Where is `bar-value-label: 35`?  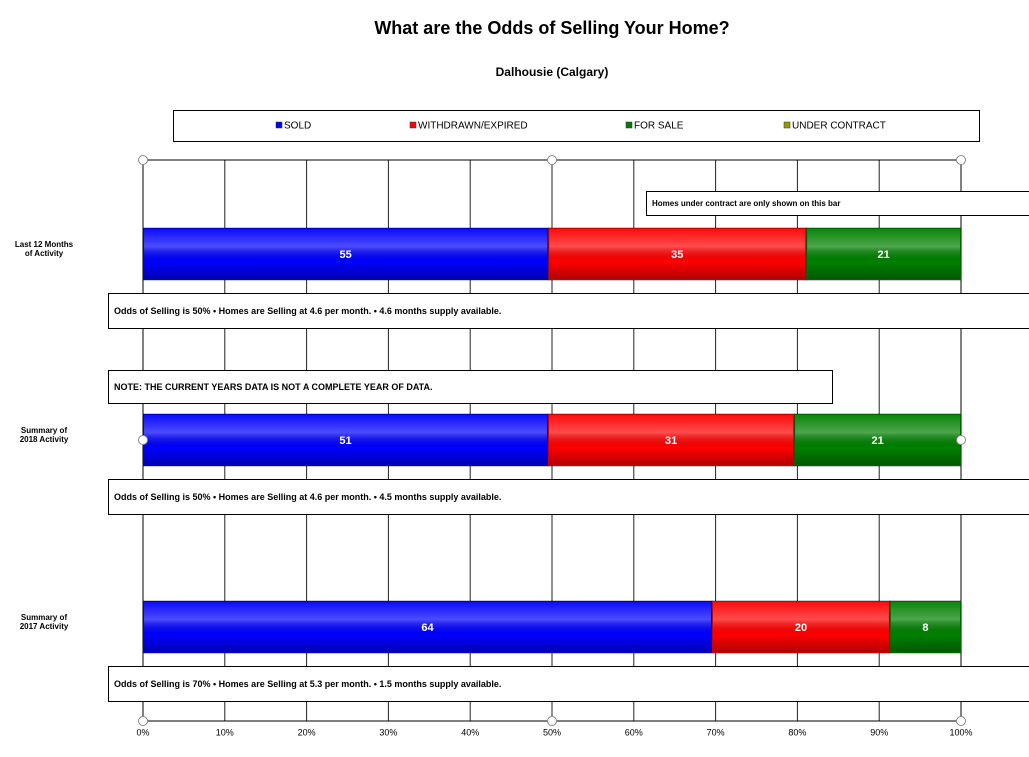
bar-value-label: 35 is located at coordinates (677, 255).